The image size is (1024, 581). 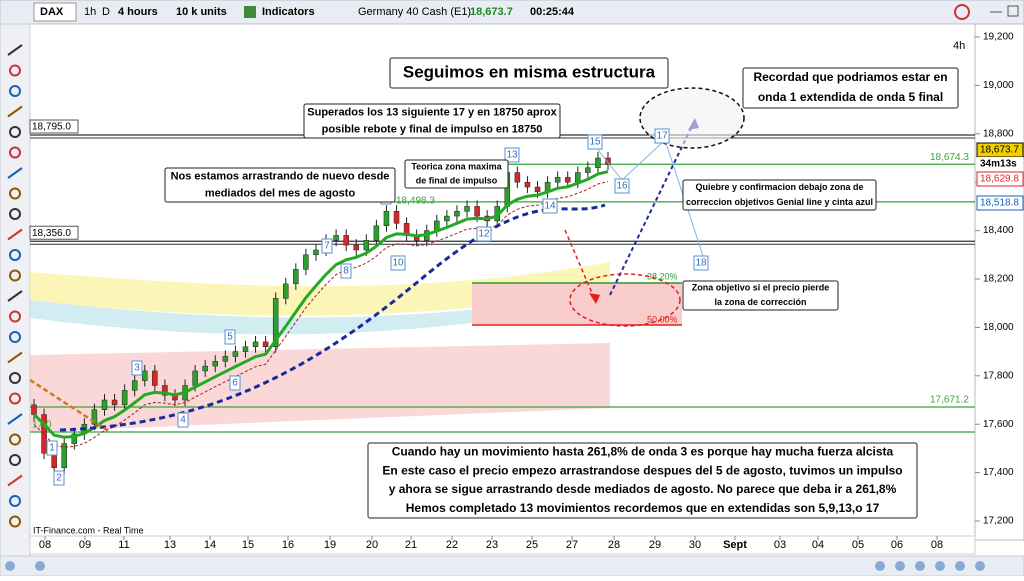 I want to click on date-label: 16, so click(x=288, y=545).